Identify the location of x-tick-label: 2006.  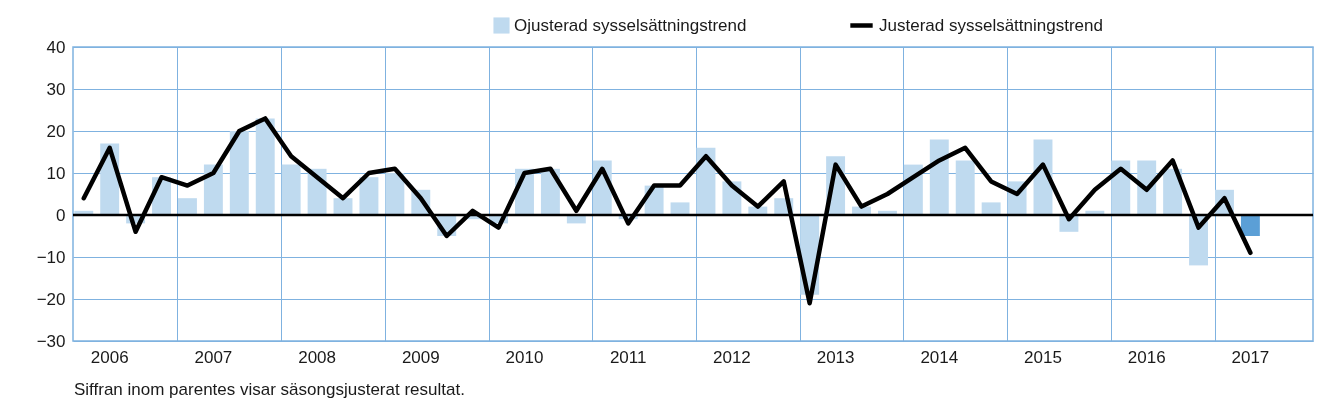
(109, 357).